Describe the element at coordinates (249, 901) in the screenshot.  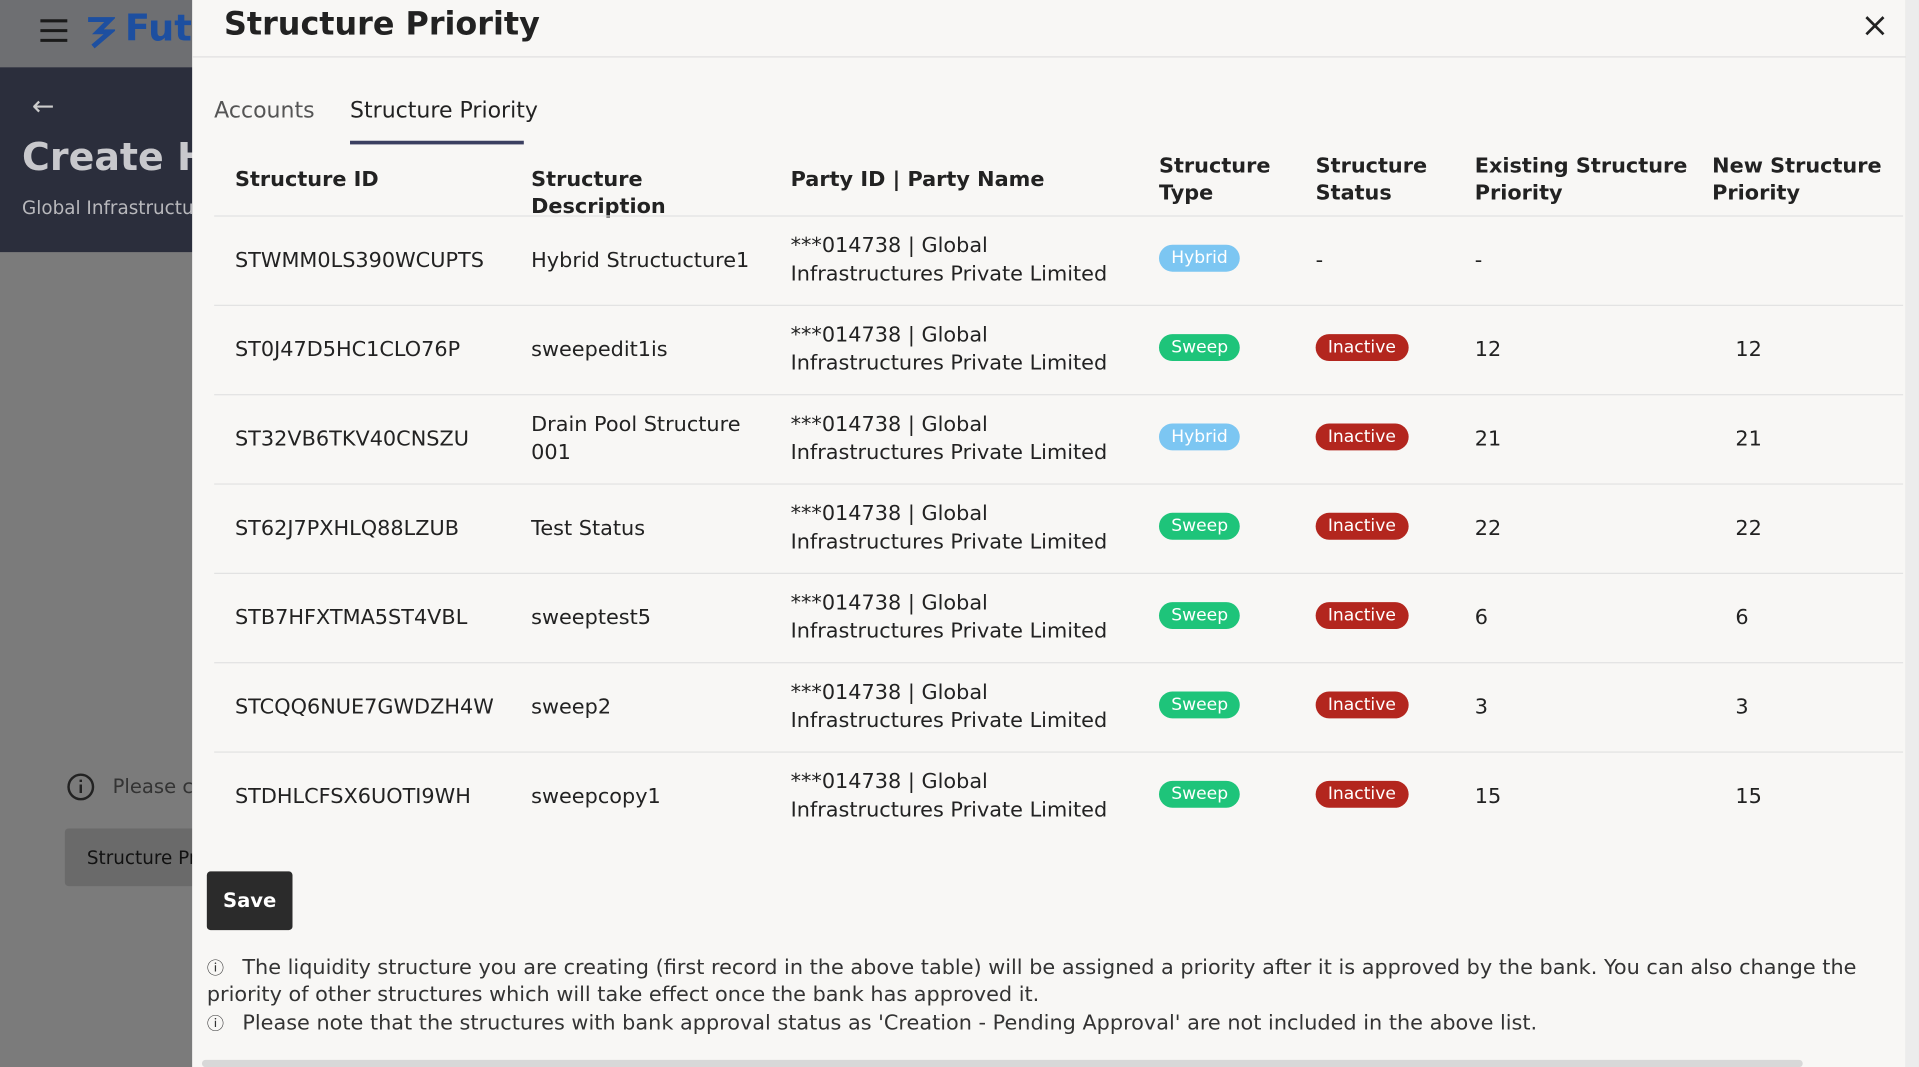
I see `save-button: Save` at that location.